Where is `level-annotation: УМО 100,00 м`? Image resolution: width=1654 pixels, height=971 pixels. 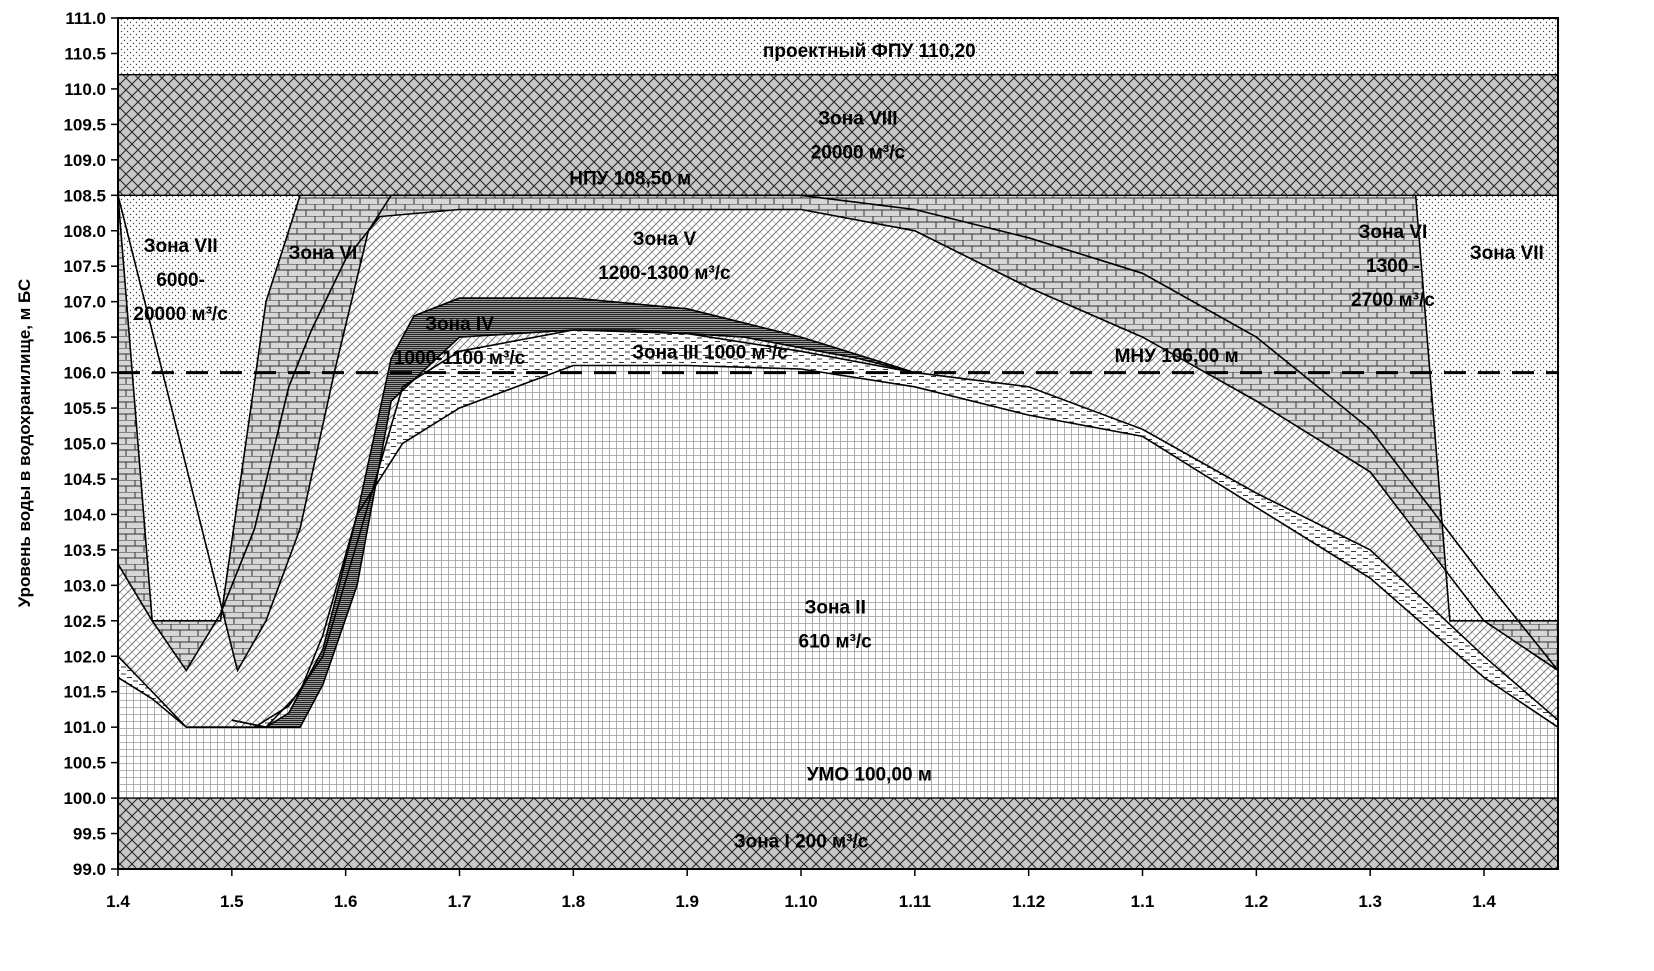
level-annotation: УМО 100,00 м is located at coordinates (869, 774).